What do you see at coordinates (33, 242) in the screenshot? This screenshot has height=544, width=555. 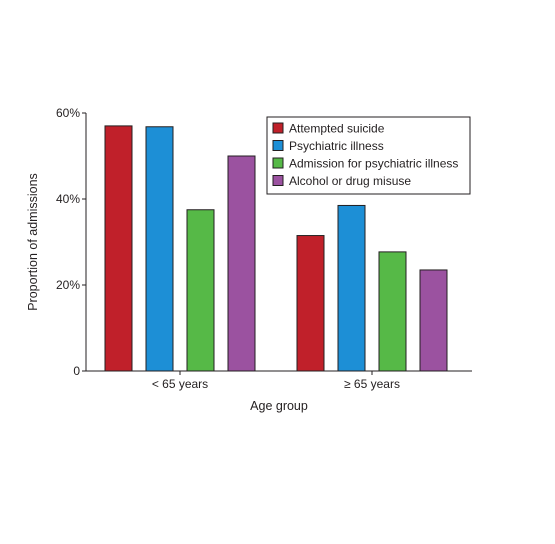 I see `y-axis-title: Proportion of admissions` at bounding box center [33, 242].